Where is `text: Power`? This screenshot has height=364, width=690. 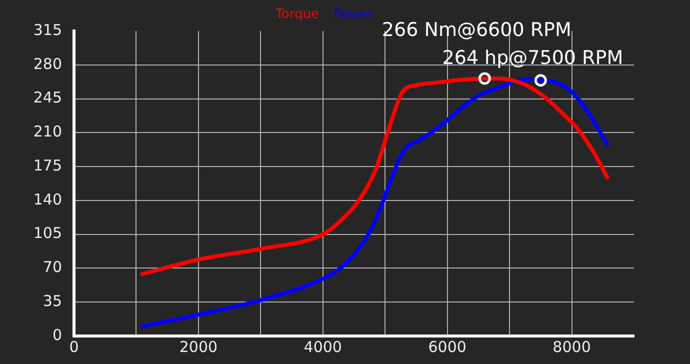
text: Power is located at coordinates (353, 14).